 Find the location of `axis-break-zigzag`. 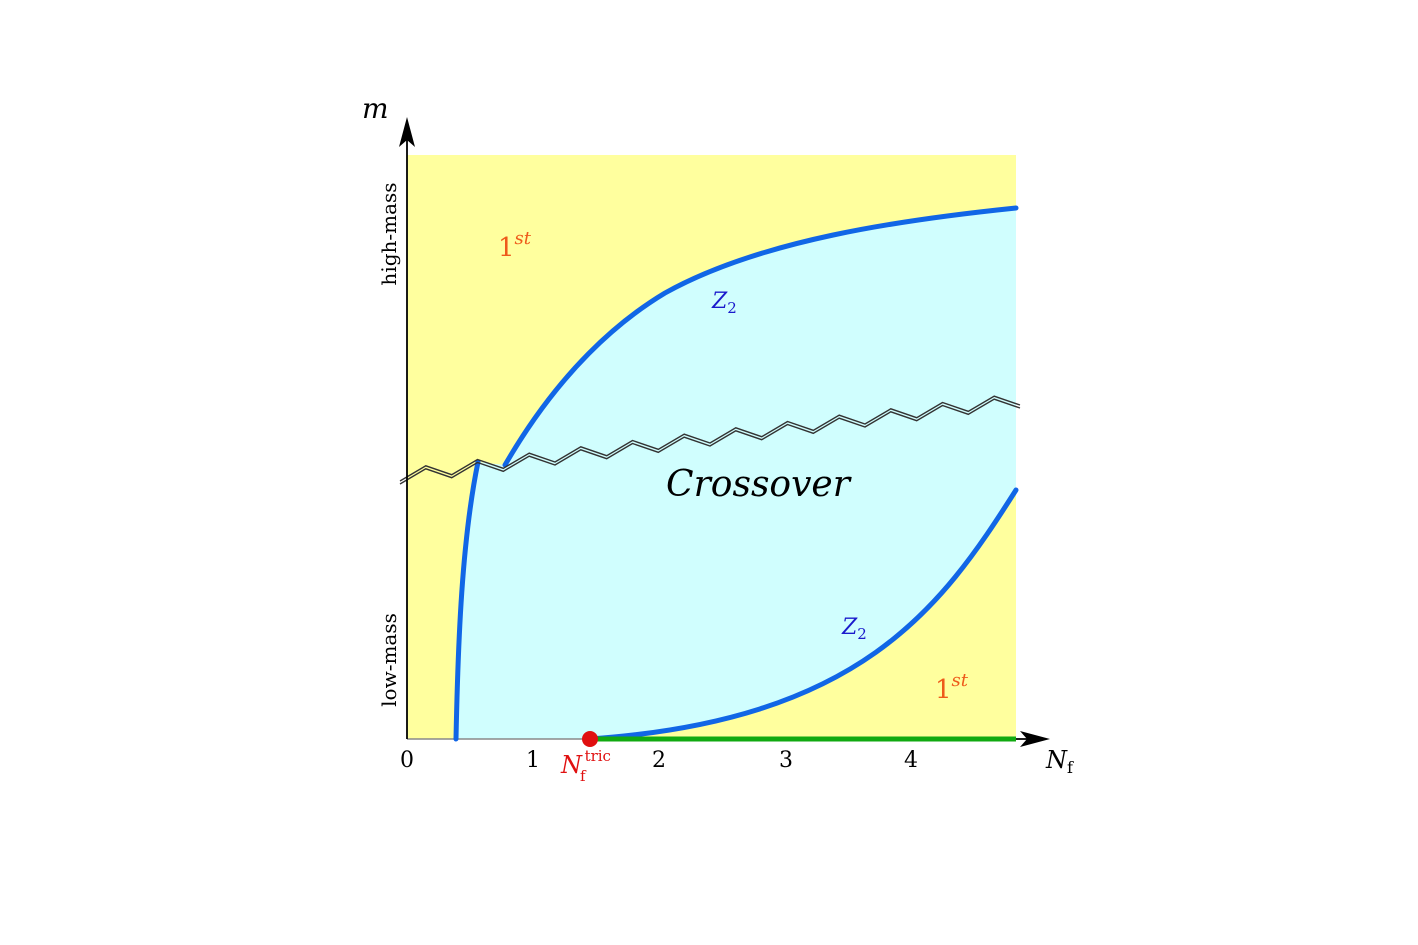

axis-break-zigzag is located at coordinates (710, 440).